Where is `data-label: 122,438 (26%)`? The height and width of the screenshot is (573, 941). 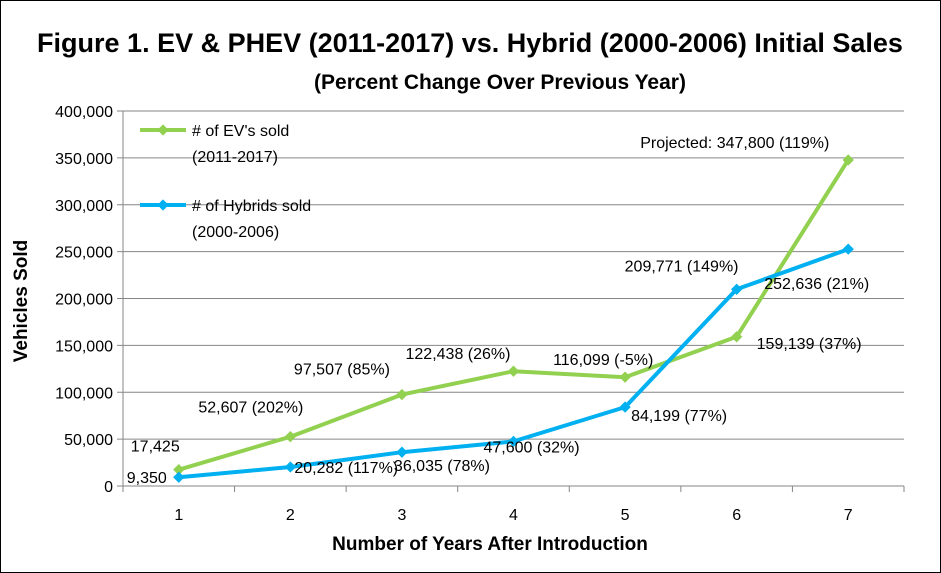
data-label: 122,438 (26%) is located at coordinates (458, 354).